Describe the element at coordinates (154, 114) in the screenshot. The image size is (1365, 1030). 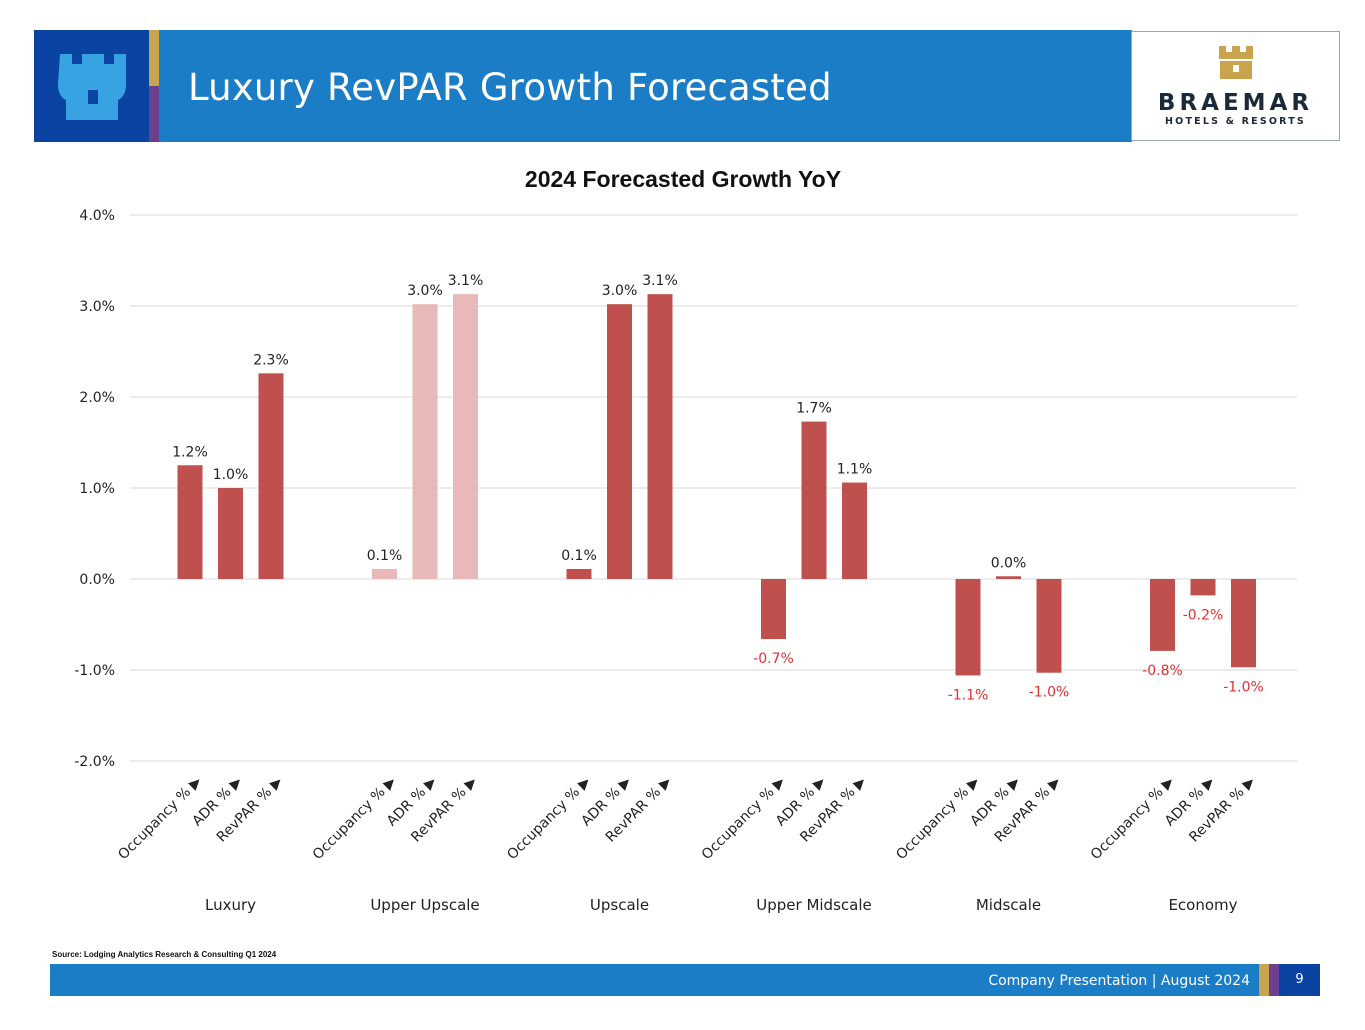
I see `header-purple-stripe` at that location.